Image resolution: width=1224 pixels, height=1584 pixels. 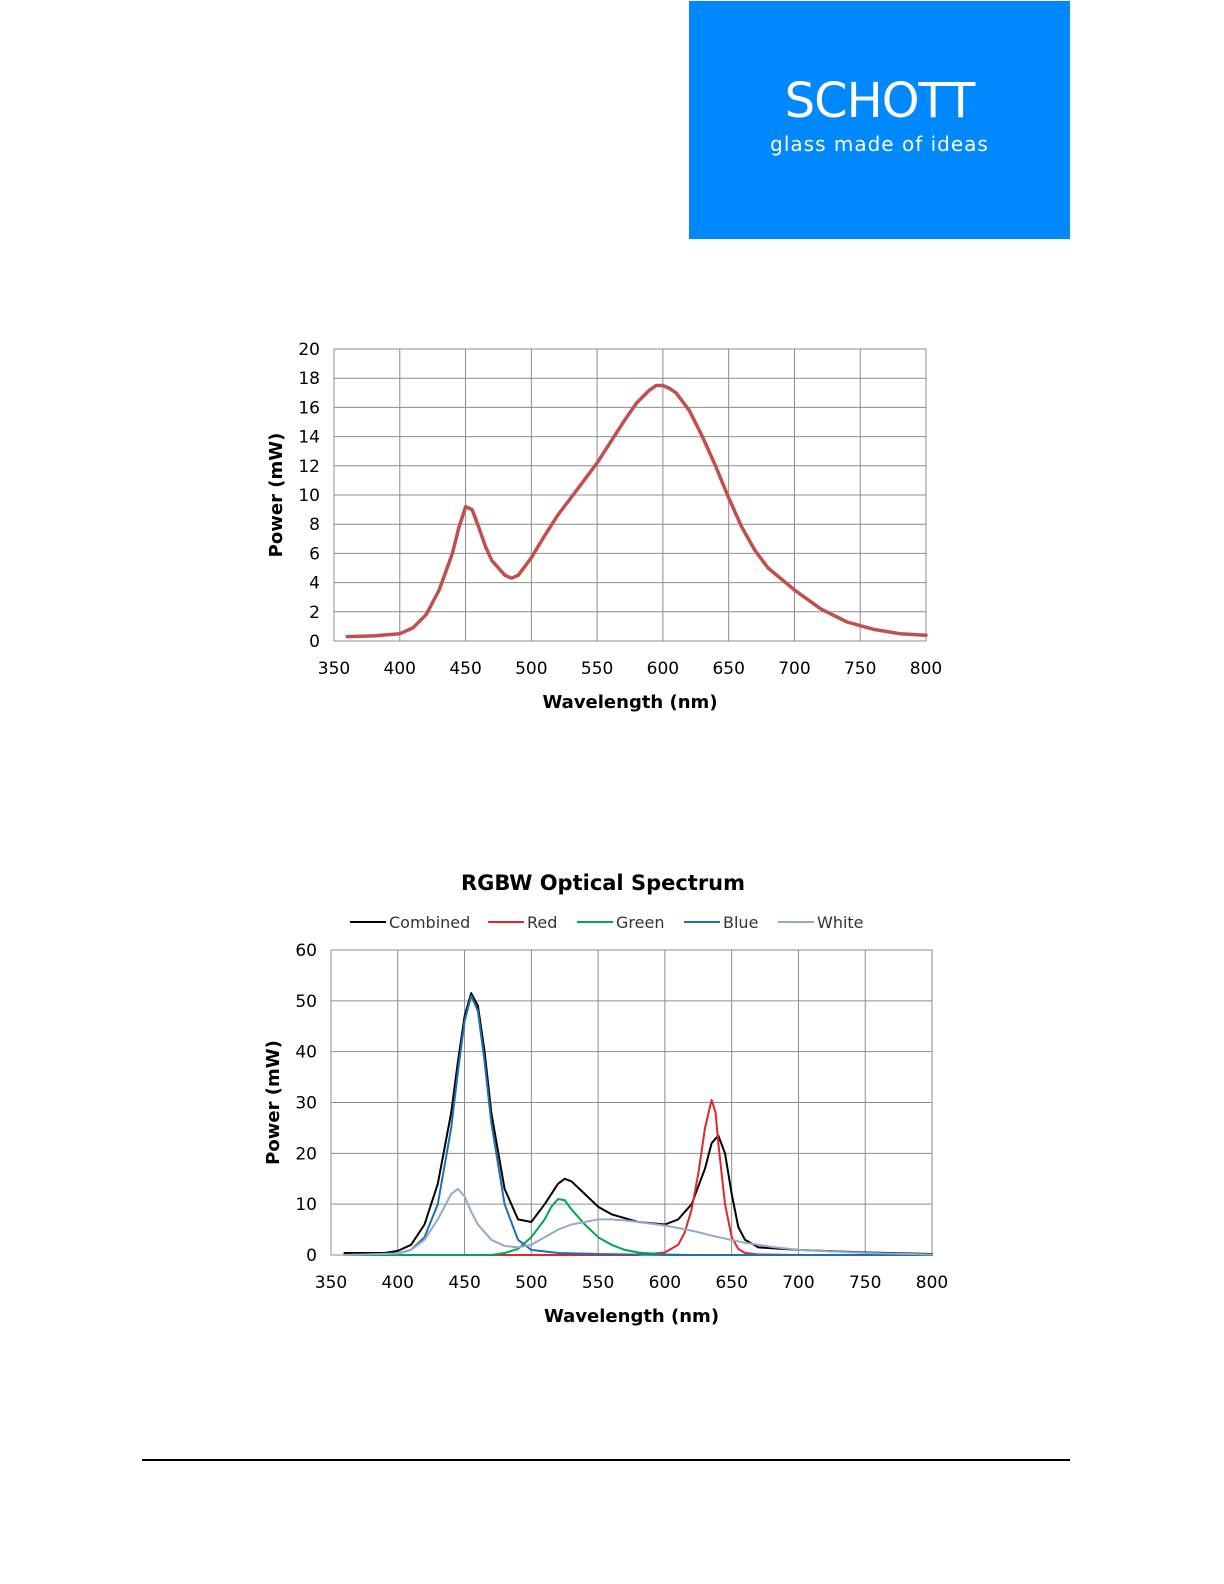 What do you see at coordinates (638, 1227) in the screenshot?
I see `series-line-green` at bounding box center [638, 1227].